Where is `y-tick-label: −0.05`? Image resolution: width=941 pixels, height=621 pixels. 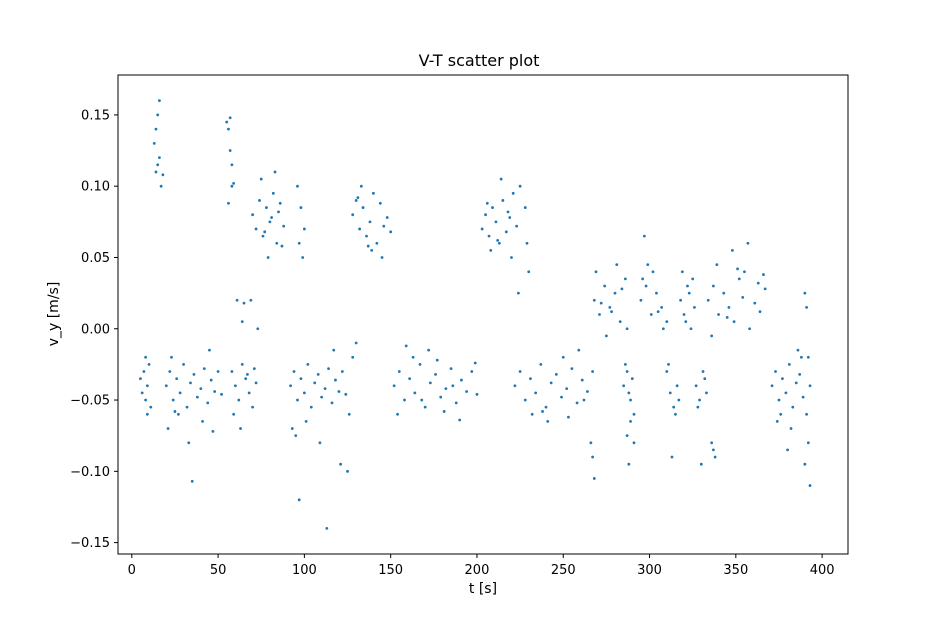
y-tick-label: −0.05 is located at coordinates (90, 401).